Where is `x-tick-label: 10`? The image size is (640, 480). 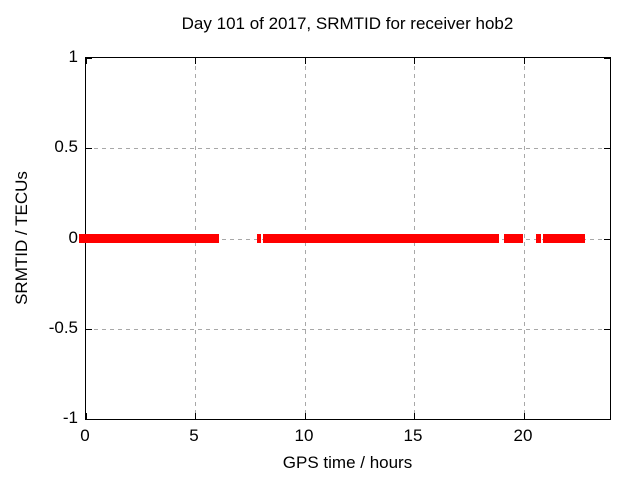
x-tick-label: 10 is located at coordinates (304, 435).